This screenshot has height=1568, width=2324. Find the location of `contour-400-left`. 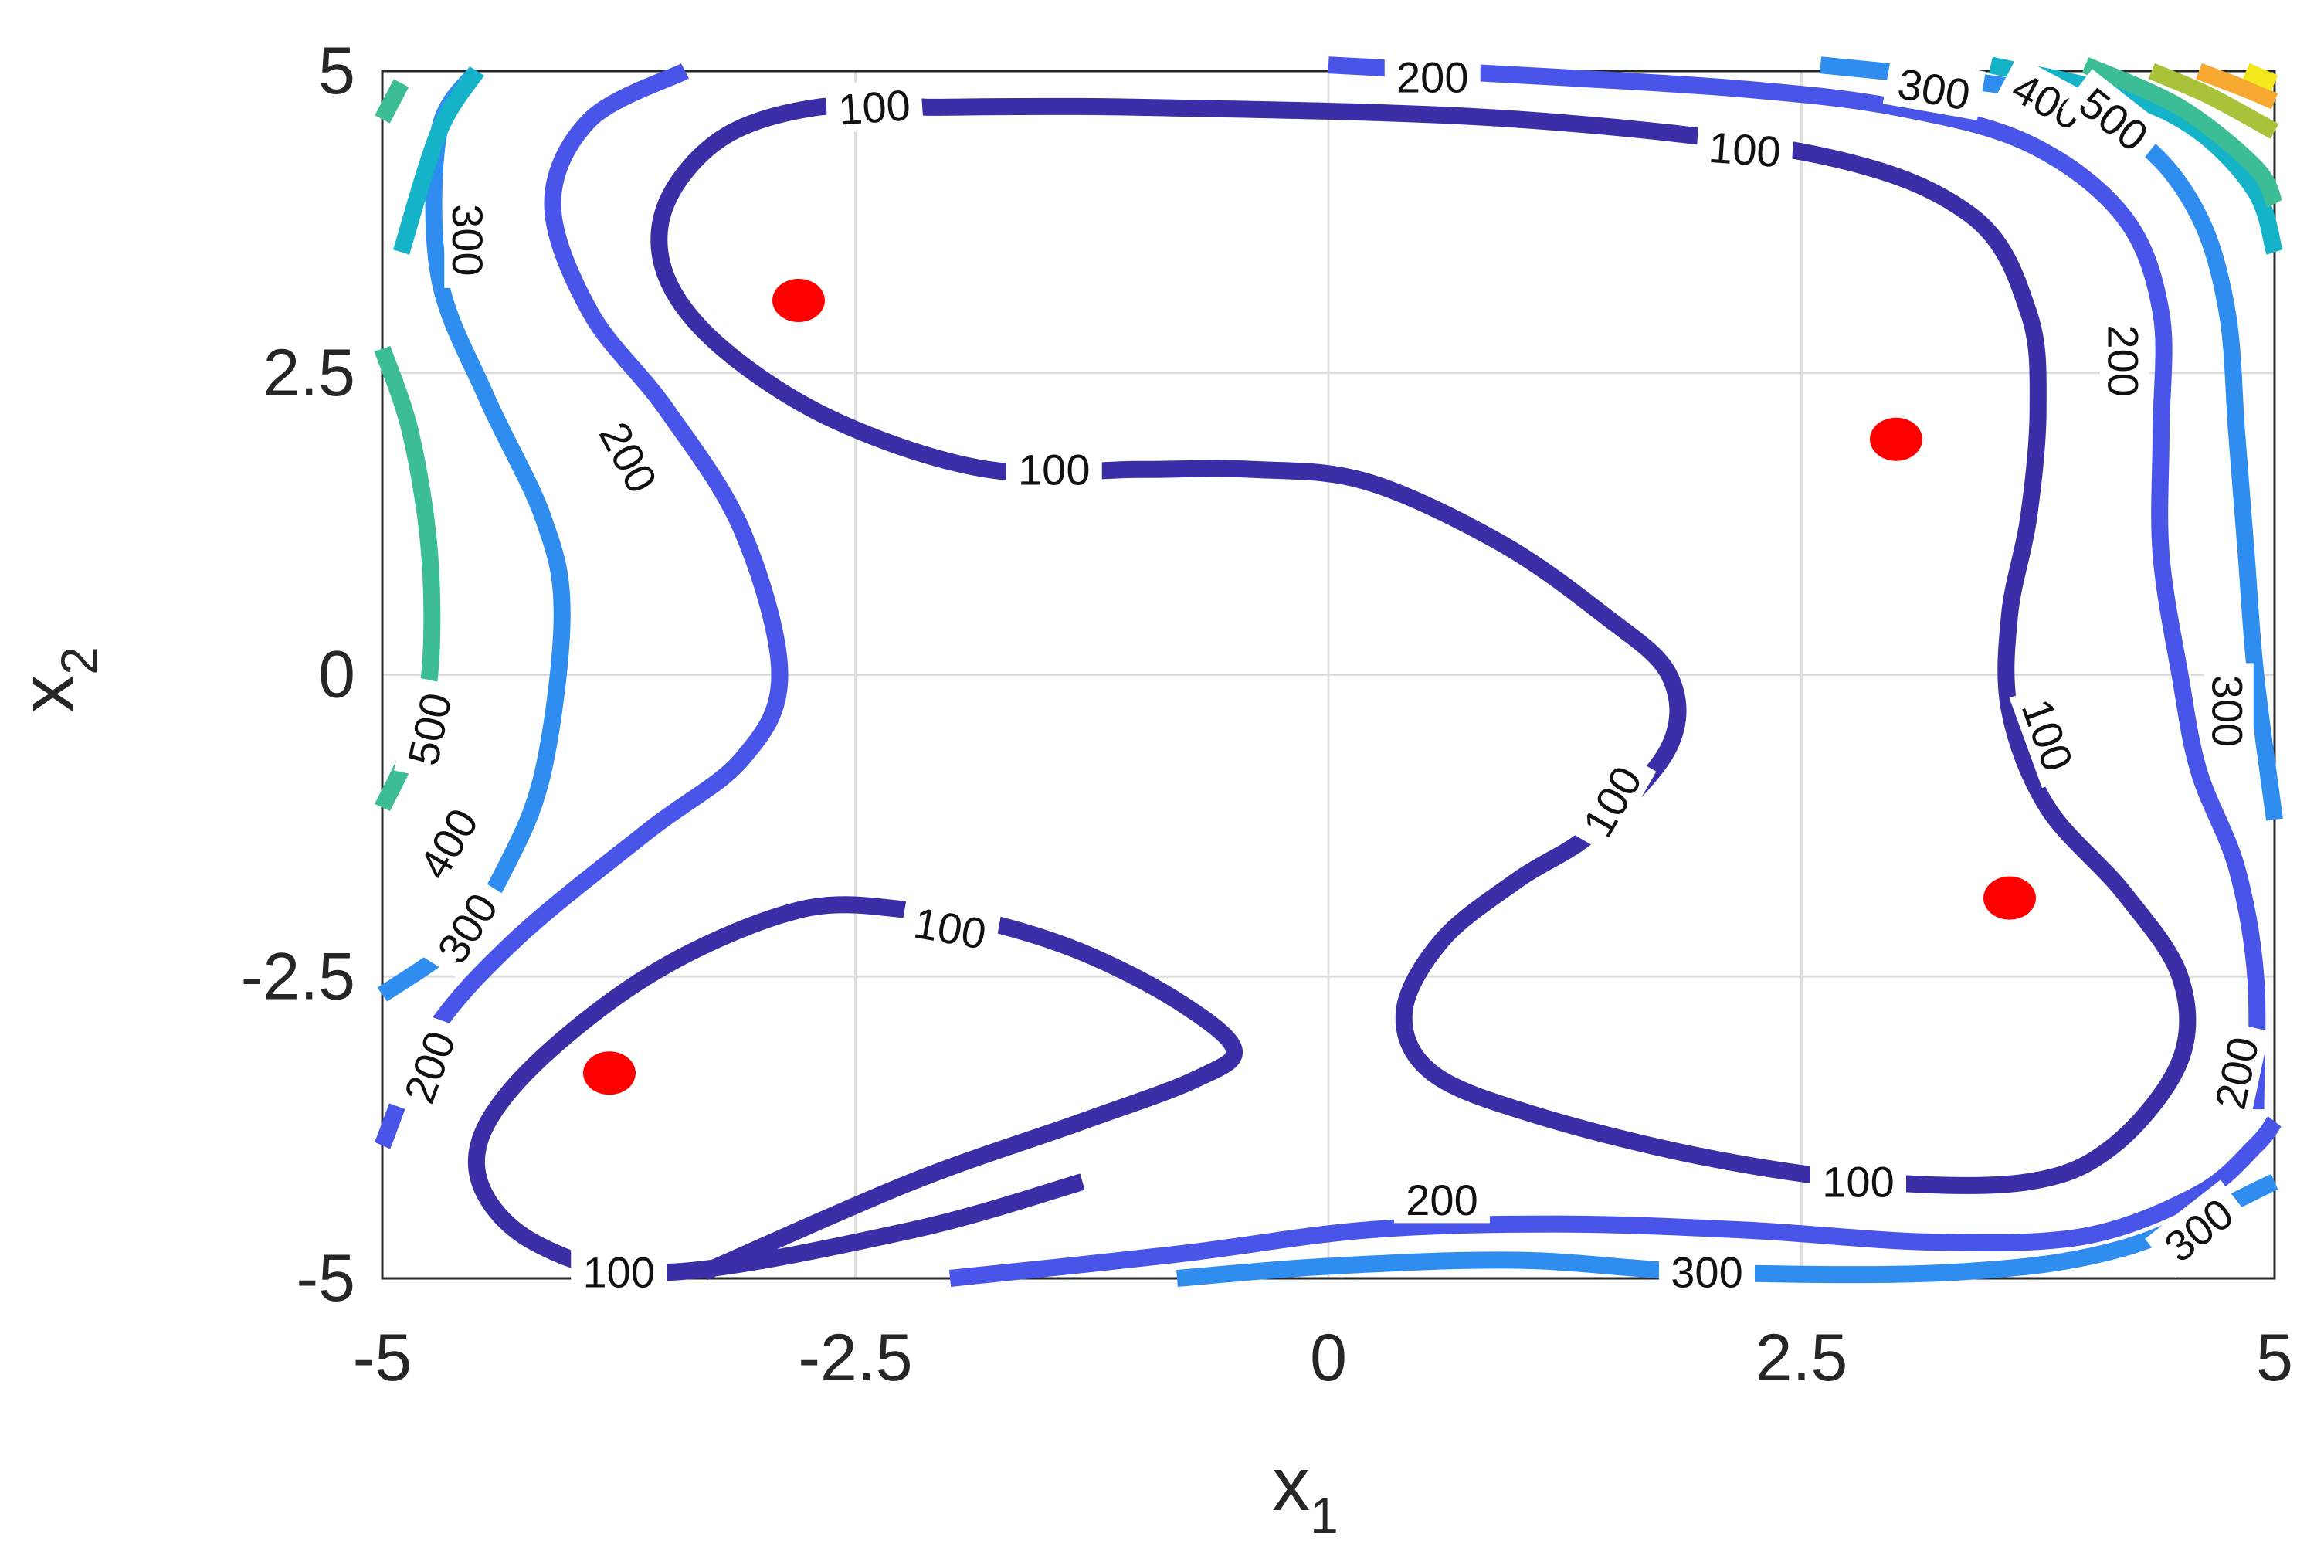

contour-400-left is located at coordinates (438, 160).